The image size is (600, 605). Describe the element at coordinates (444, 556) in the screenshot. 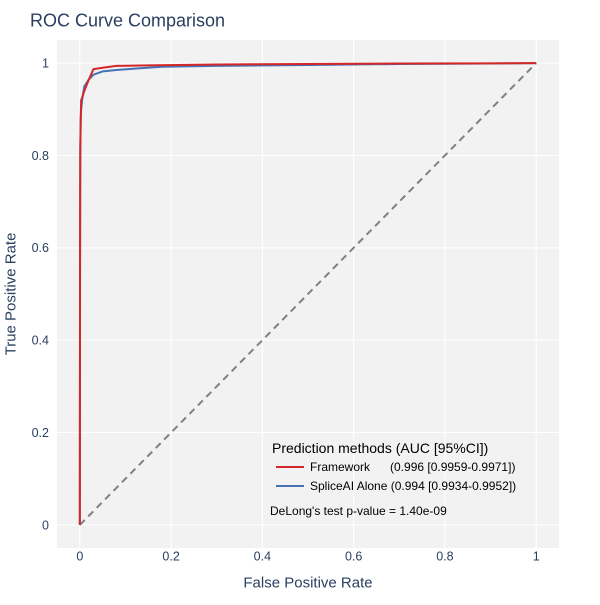

I see `x-tick-label: 0.8` at that location.